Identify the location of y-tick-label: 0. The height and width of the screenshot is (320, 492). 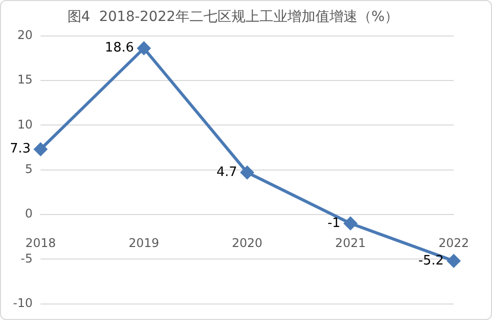
(28, 213).